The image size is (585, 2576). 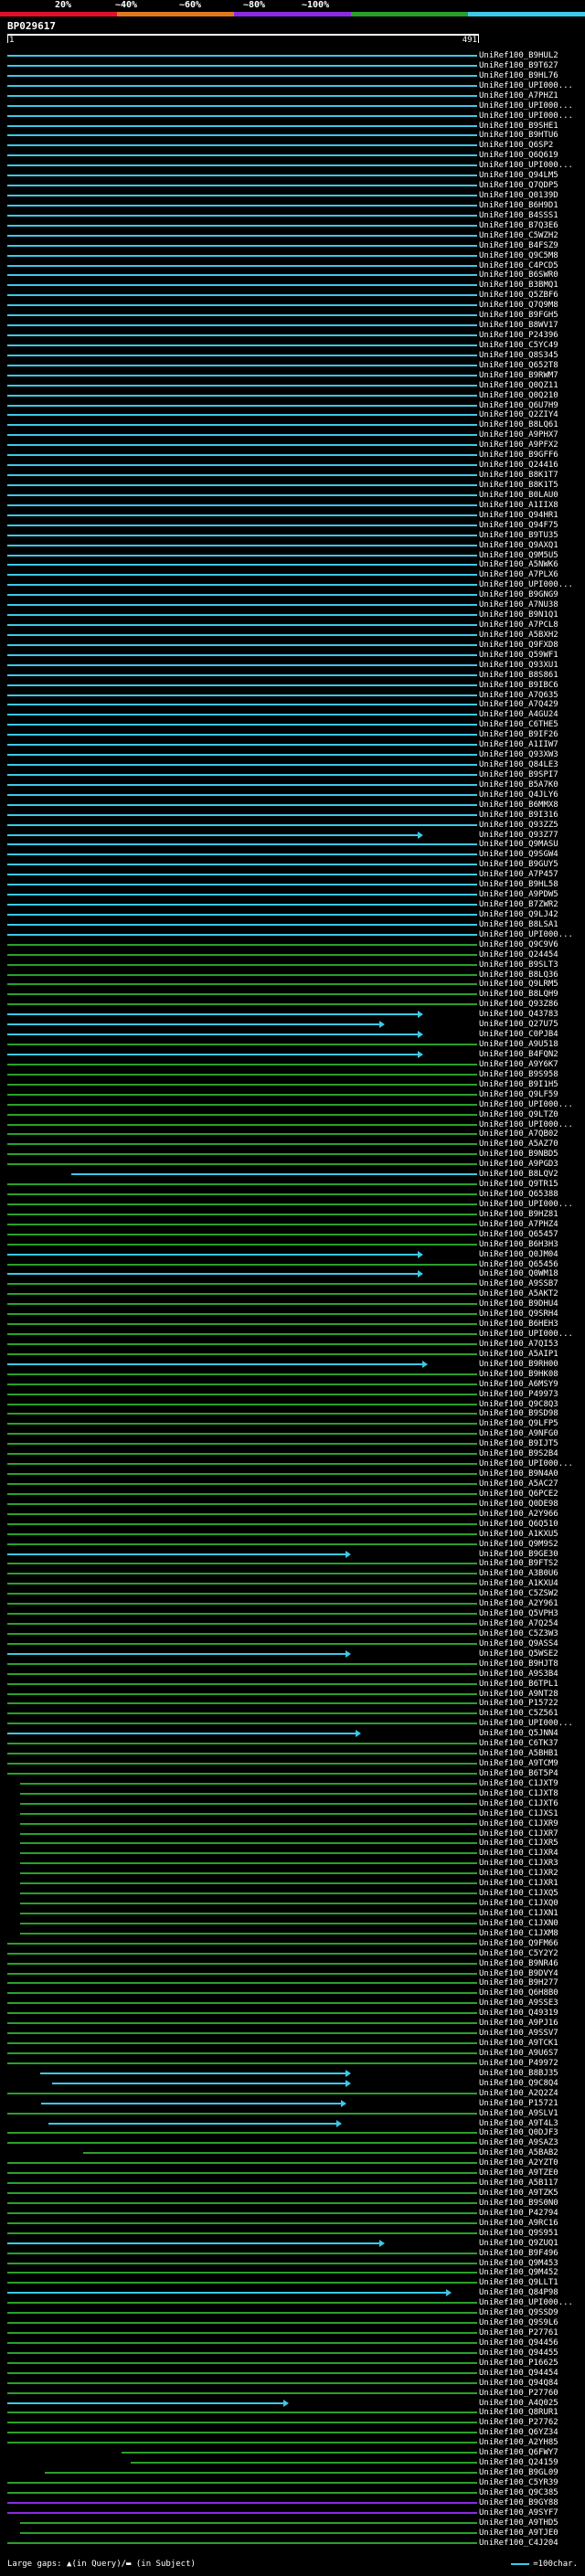 I want to click on hit-label: UniRef100_Q0Q210, so click(x=518, y=395).